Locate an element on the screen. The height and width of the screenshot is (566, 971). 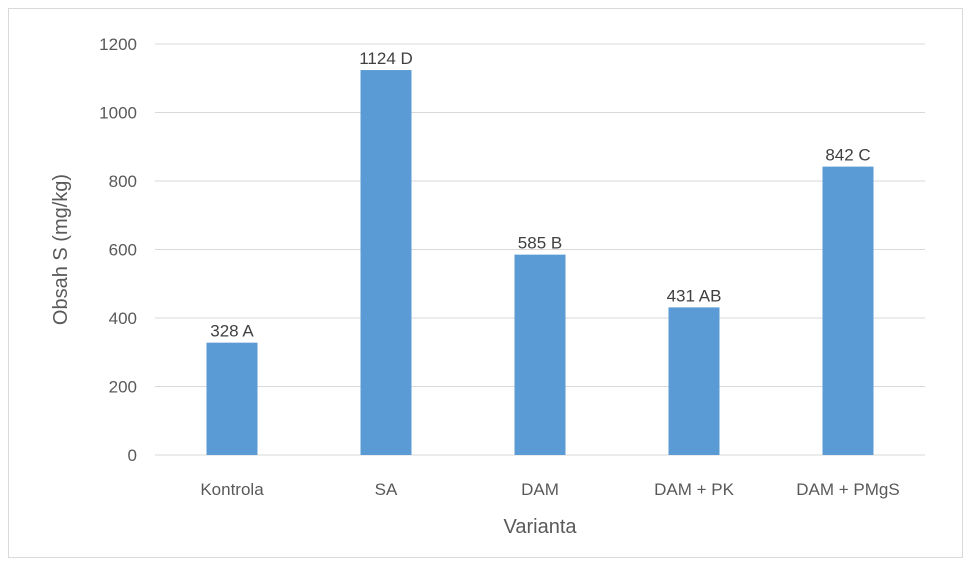
x-tick-label: SA is located at coordinates (386, 489).